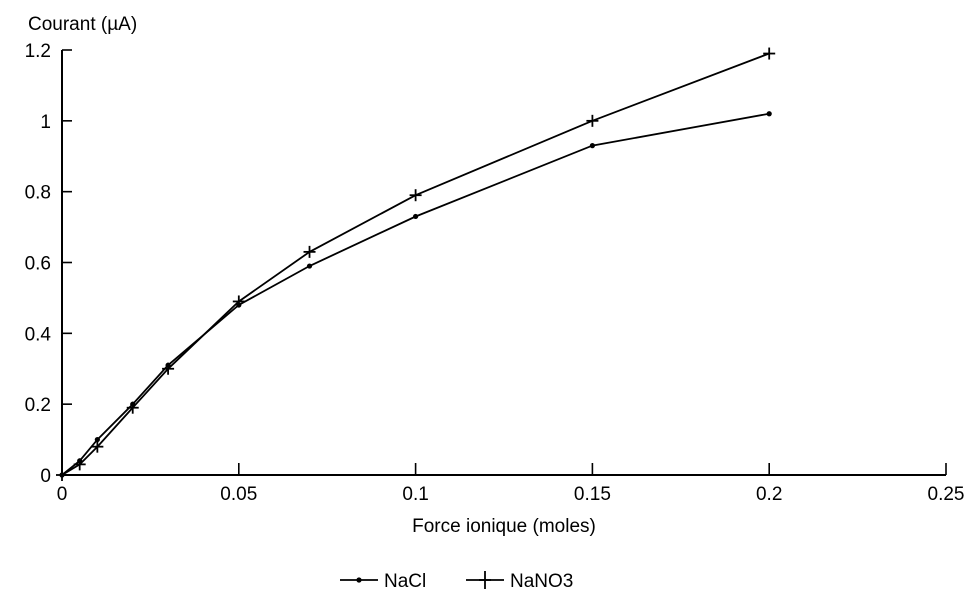 The height and width of the screenshot is (600, 978). What do you see at coordinates (238, 494) in the screenshot?
I see `x-tick-label: 0.05` at bounding box center [238, 494].